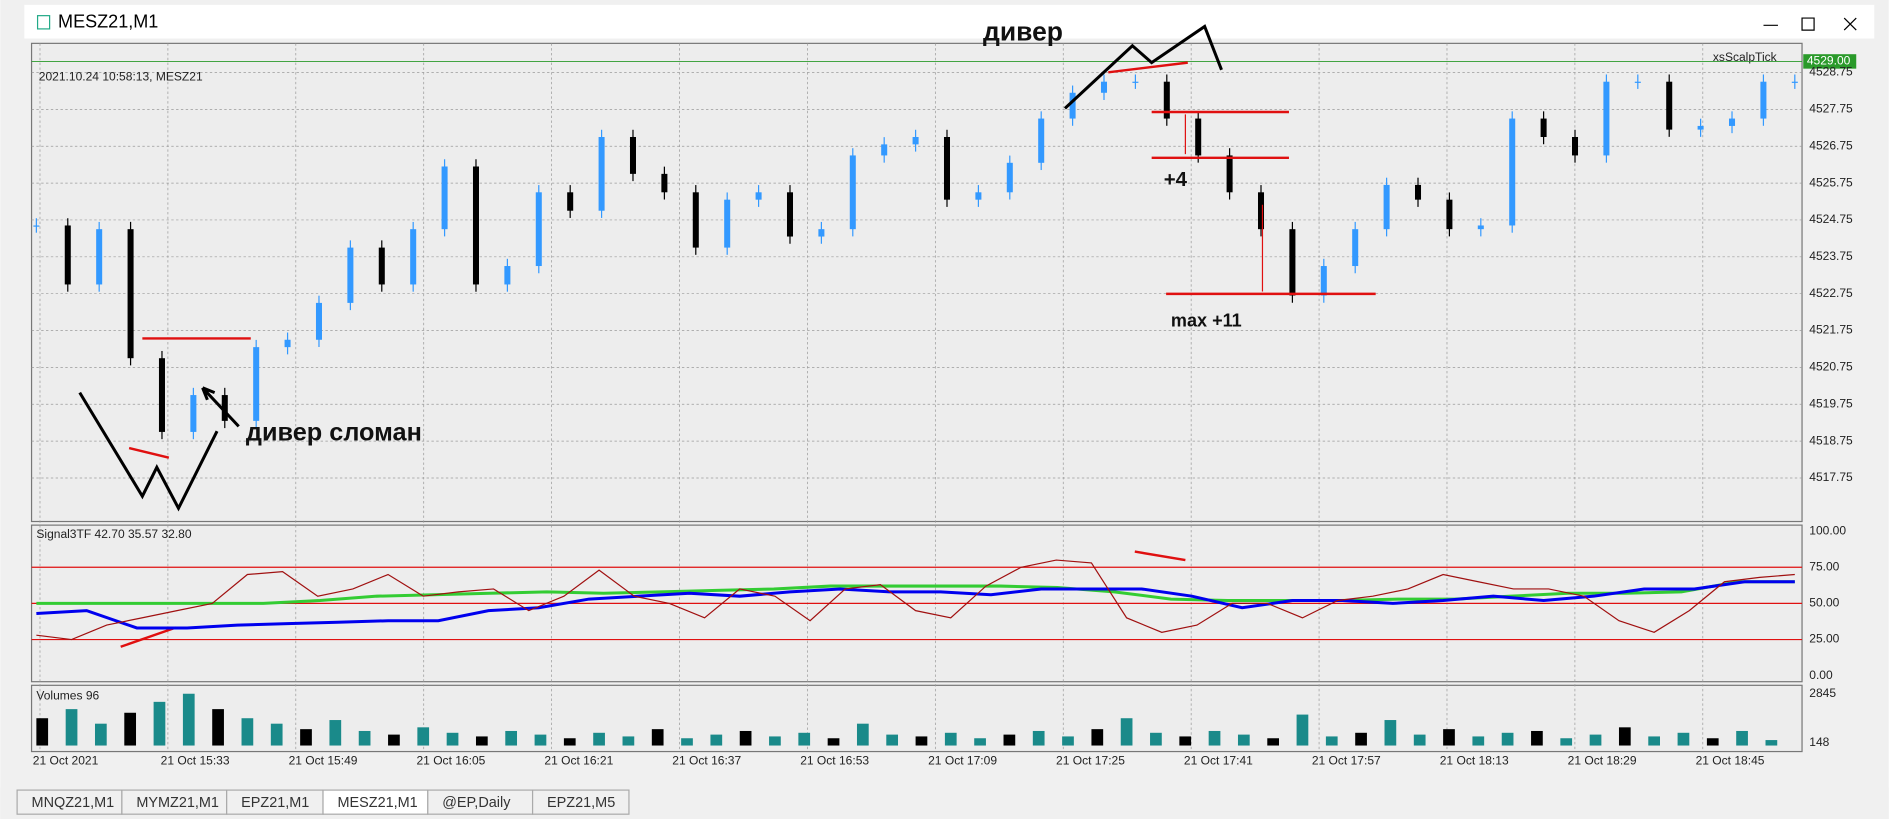 The width and height of the screenshot is (1889, 819). What do you see at coordinates (1831, 256) in the screenshot?
I see `price-tick-label: 4523.75` at bounding box center [1831, 256].